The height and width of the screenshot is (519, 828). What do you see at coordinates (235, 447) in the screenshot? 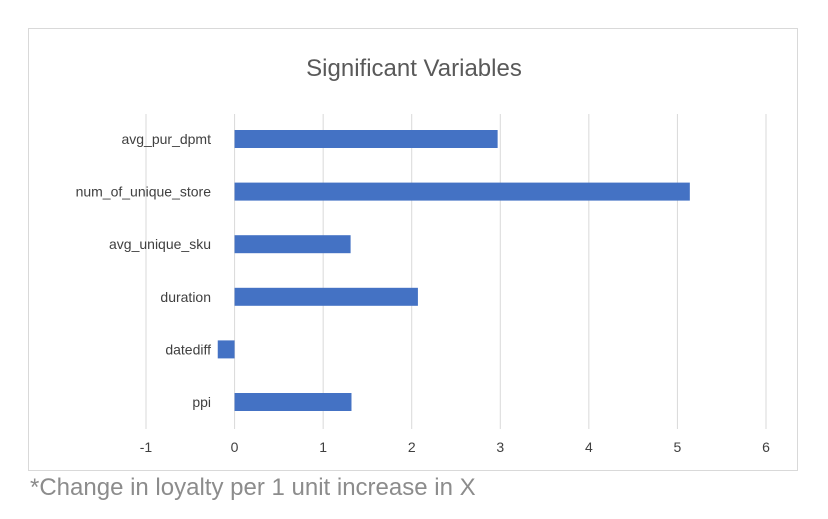
I see `x-tick-label: 0` at bounding box center [235, 447].